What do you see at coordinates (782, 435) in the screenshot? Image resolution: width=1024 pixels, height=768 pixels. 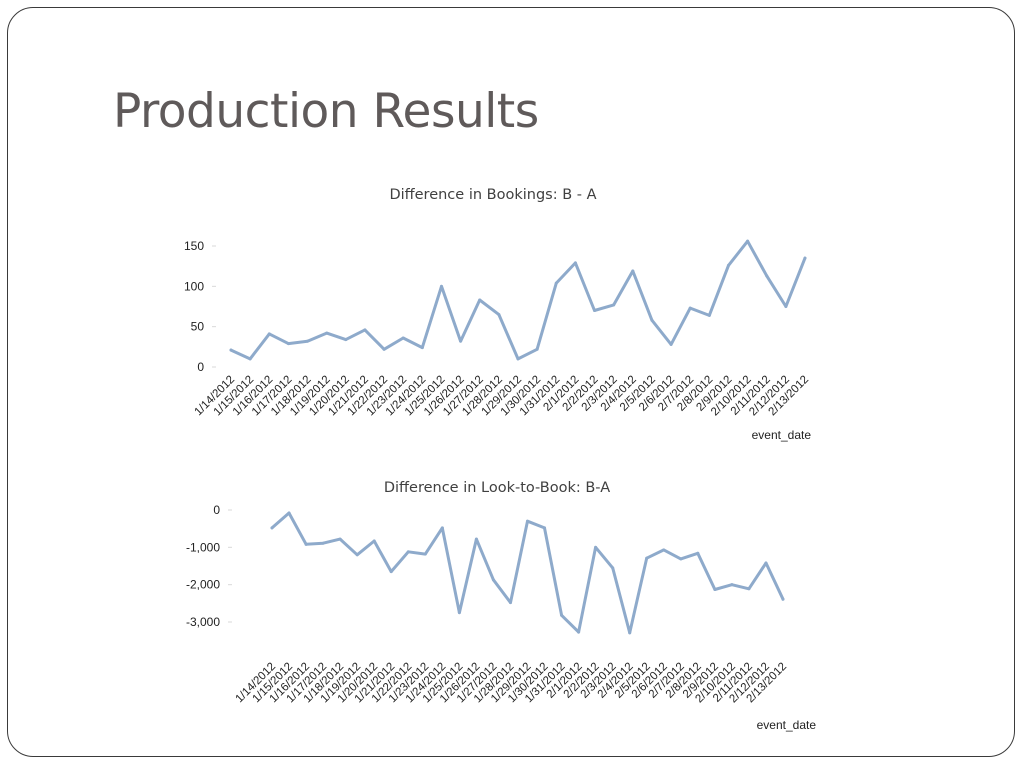 I see `bookings-x-axis-label: event_date` at bounding box center [782, 435].